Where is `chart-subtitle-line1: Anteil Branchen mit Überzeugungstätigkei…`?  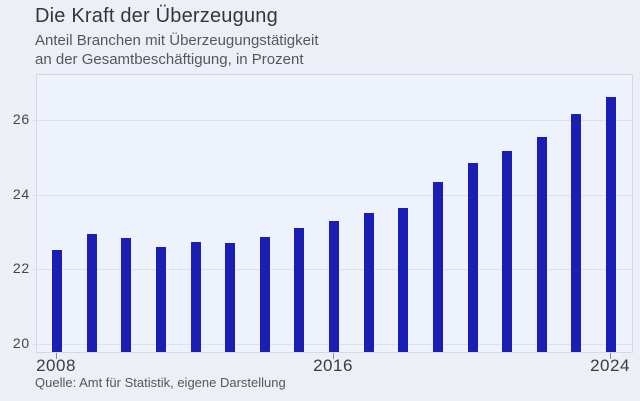
chart-subtitle-line1: Anteil Branchen mit Überzeugungstätigkei… is located at coordinates (177, 40).